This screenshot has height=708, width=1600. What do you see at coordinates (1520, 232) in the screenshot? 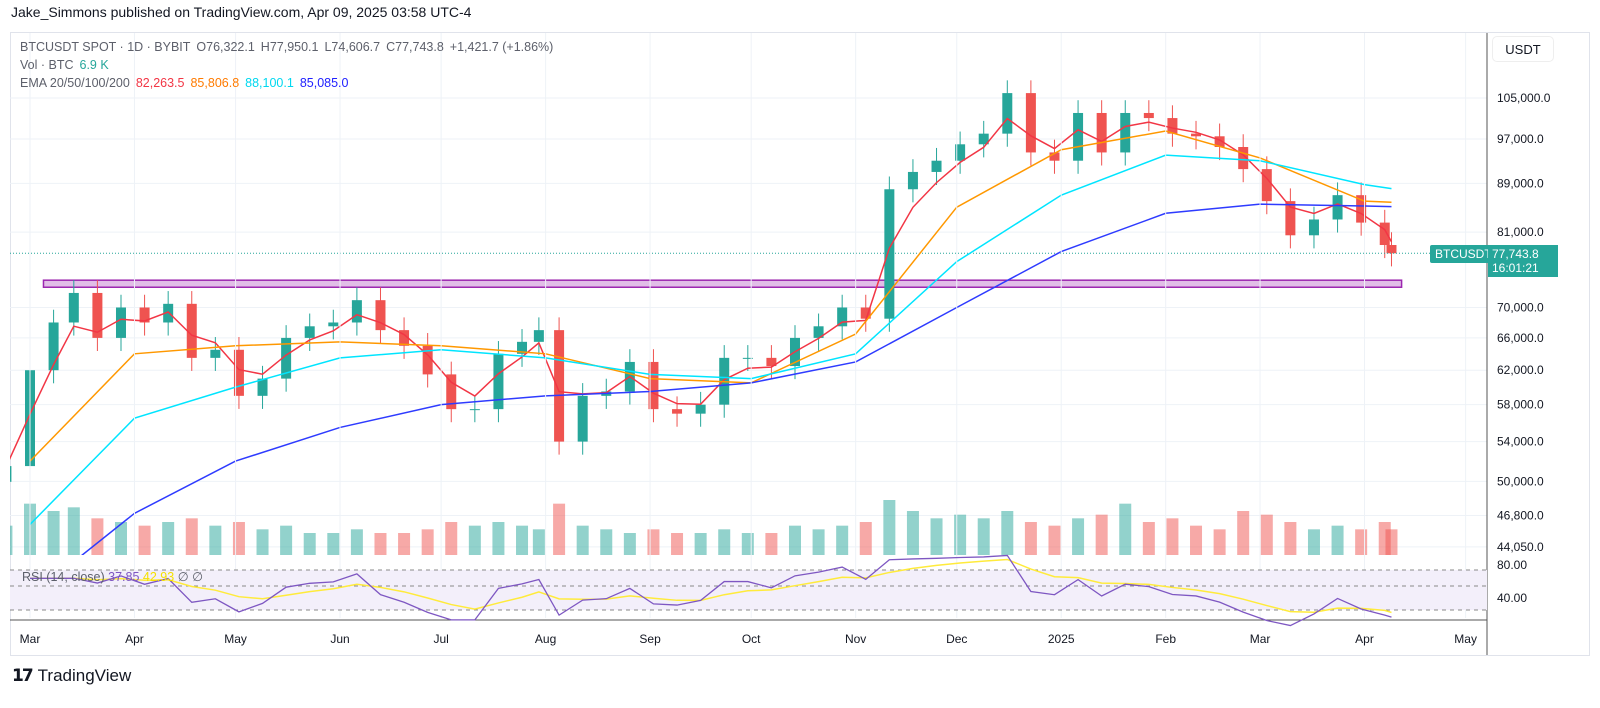
I see `y-tick-label: 81,000.0` at bounding box center [1520, 232].